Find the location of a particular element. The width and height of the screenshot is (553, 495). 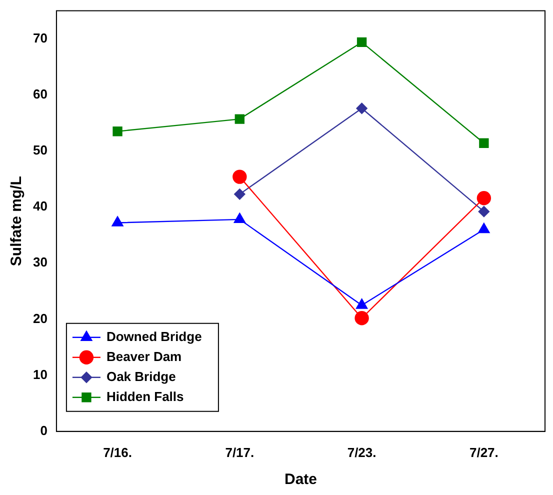

y-tick-label: 40 is located at coordinates (40, 206).